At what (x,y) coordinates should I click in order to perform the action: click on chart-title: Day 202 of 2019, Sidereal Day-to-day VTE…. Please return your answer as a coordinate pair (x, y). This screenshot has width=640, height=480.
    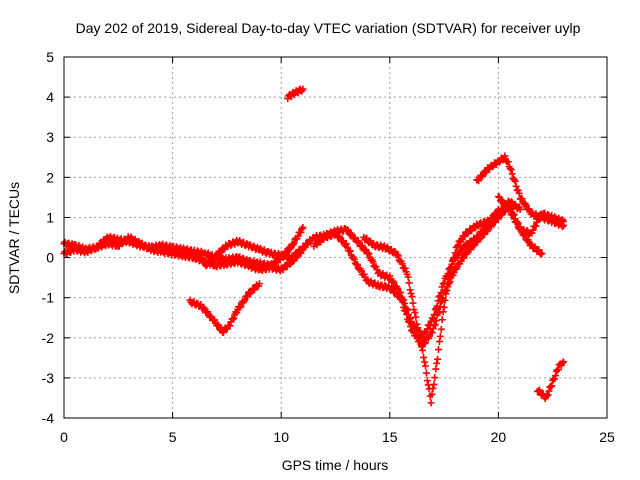
    Looking at the image, I should click on (328, 28).